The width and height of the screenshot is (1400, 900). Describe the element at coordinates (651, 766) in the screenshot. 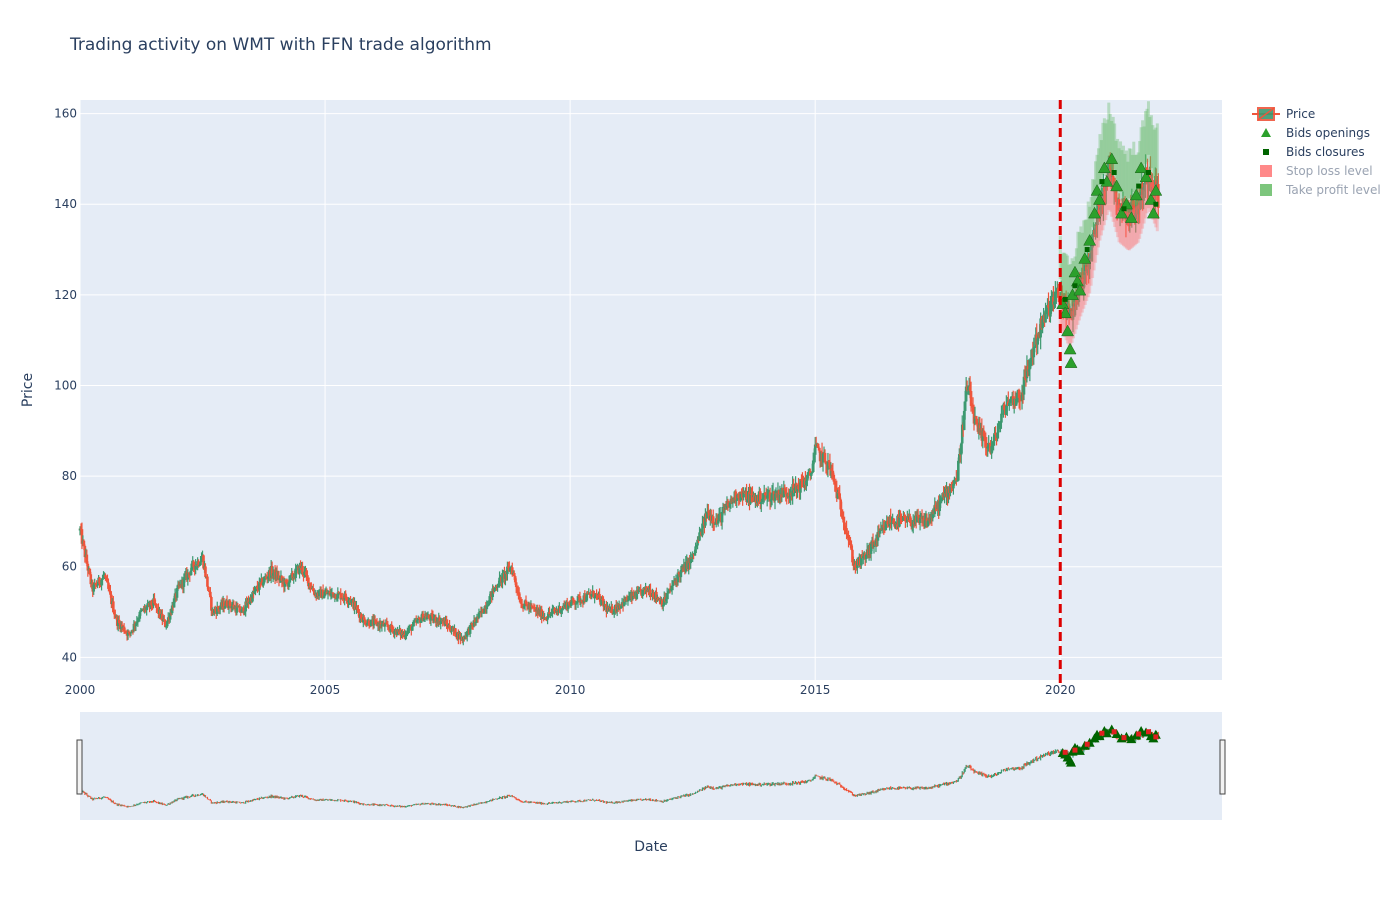

I see `range-slider` at that location.